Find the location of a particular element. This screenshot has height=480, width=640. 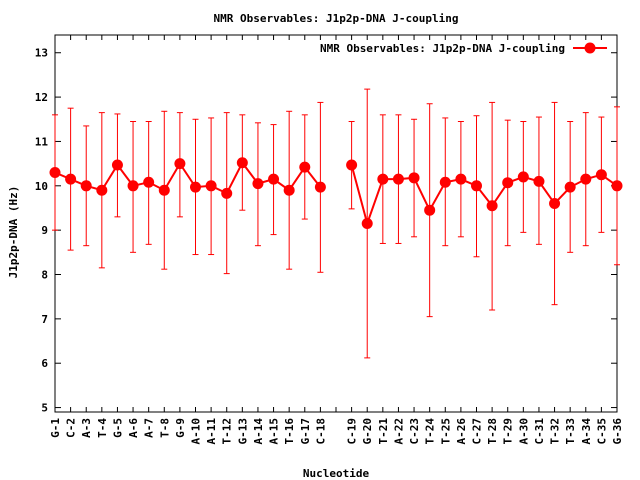

y-tick-label: 11 is located at coordinates (42, 141).